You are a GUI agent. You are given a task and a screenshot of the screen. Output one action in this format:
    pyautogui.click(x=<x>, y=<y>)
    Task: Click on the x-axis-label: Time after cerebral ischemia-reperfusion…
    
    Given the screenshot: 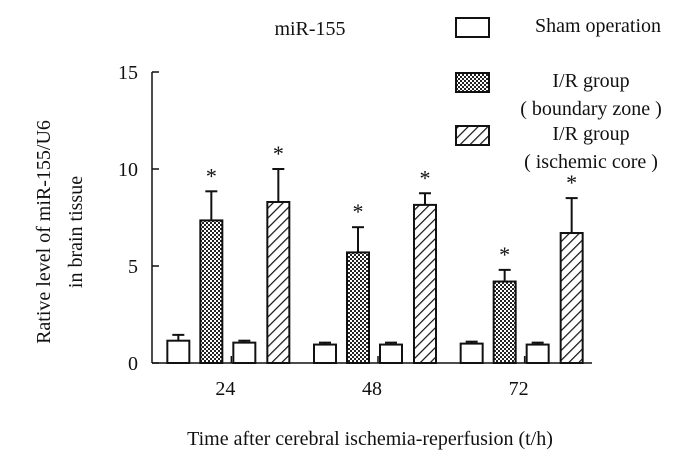 What is the action you would take?
    pyautogui.click(x=370, y=439)
    